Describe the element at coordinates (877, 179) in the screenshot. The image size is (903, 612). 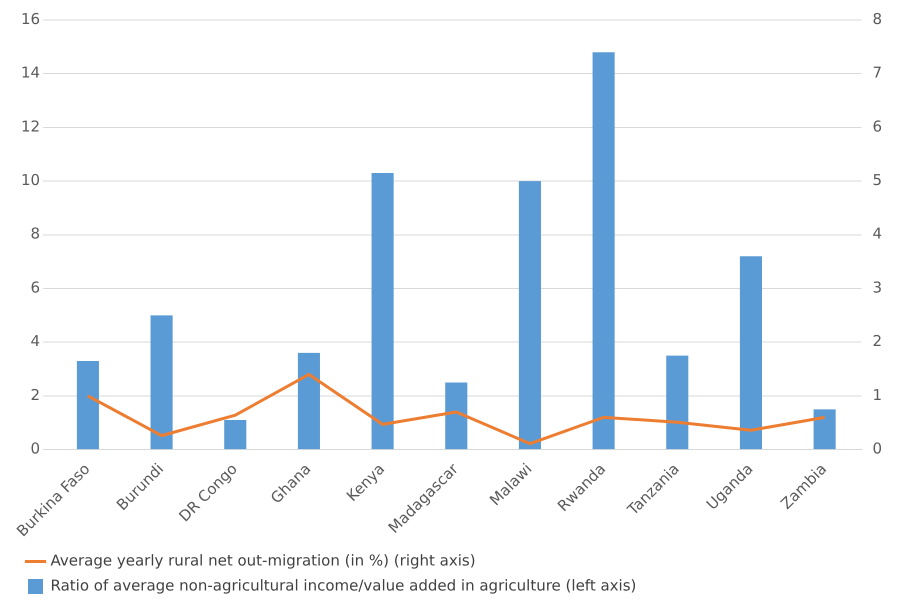
I see `y2-tick-label: 5` at that location.